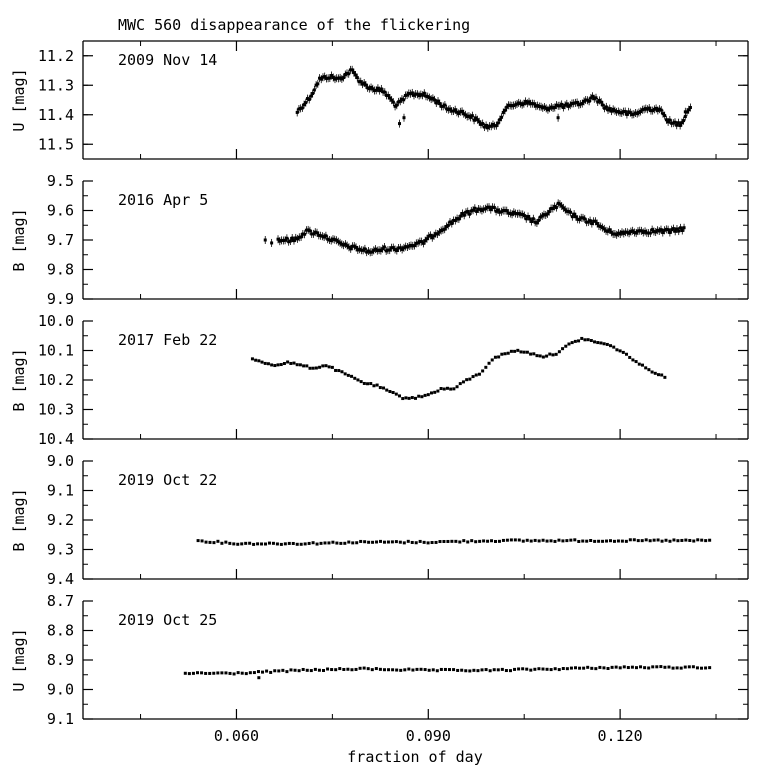 This screenshot has height=767, width=765. What do you see at coordinates (56, 380) in the screenshot?
I see `y-tick-label: 10.2` at bounding box center [56, 380].